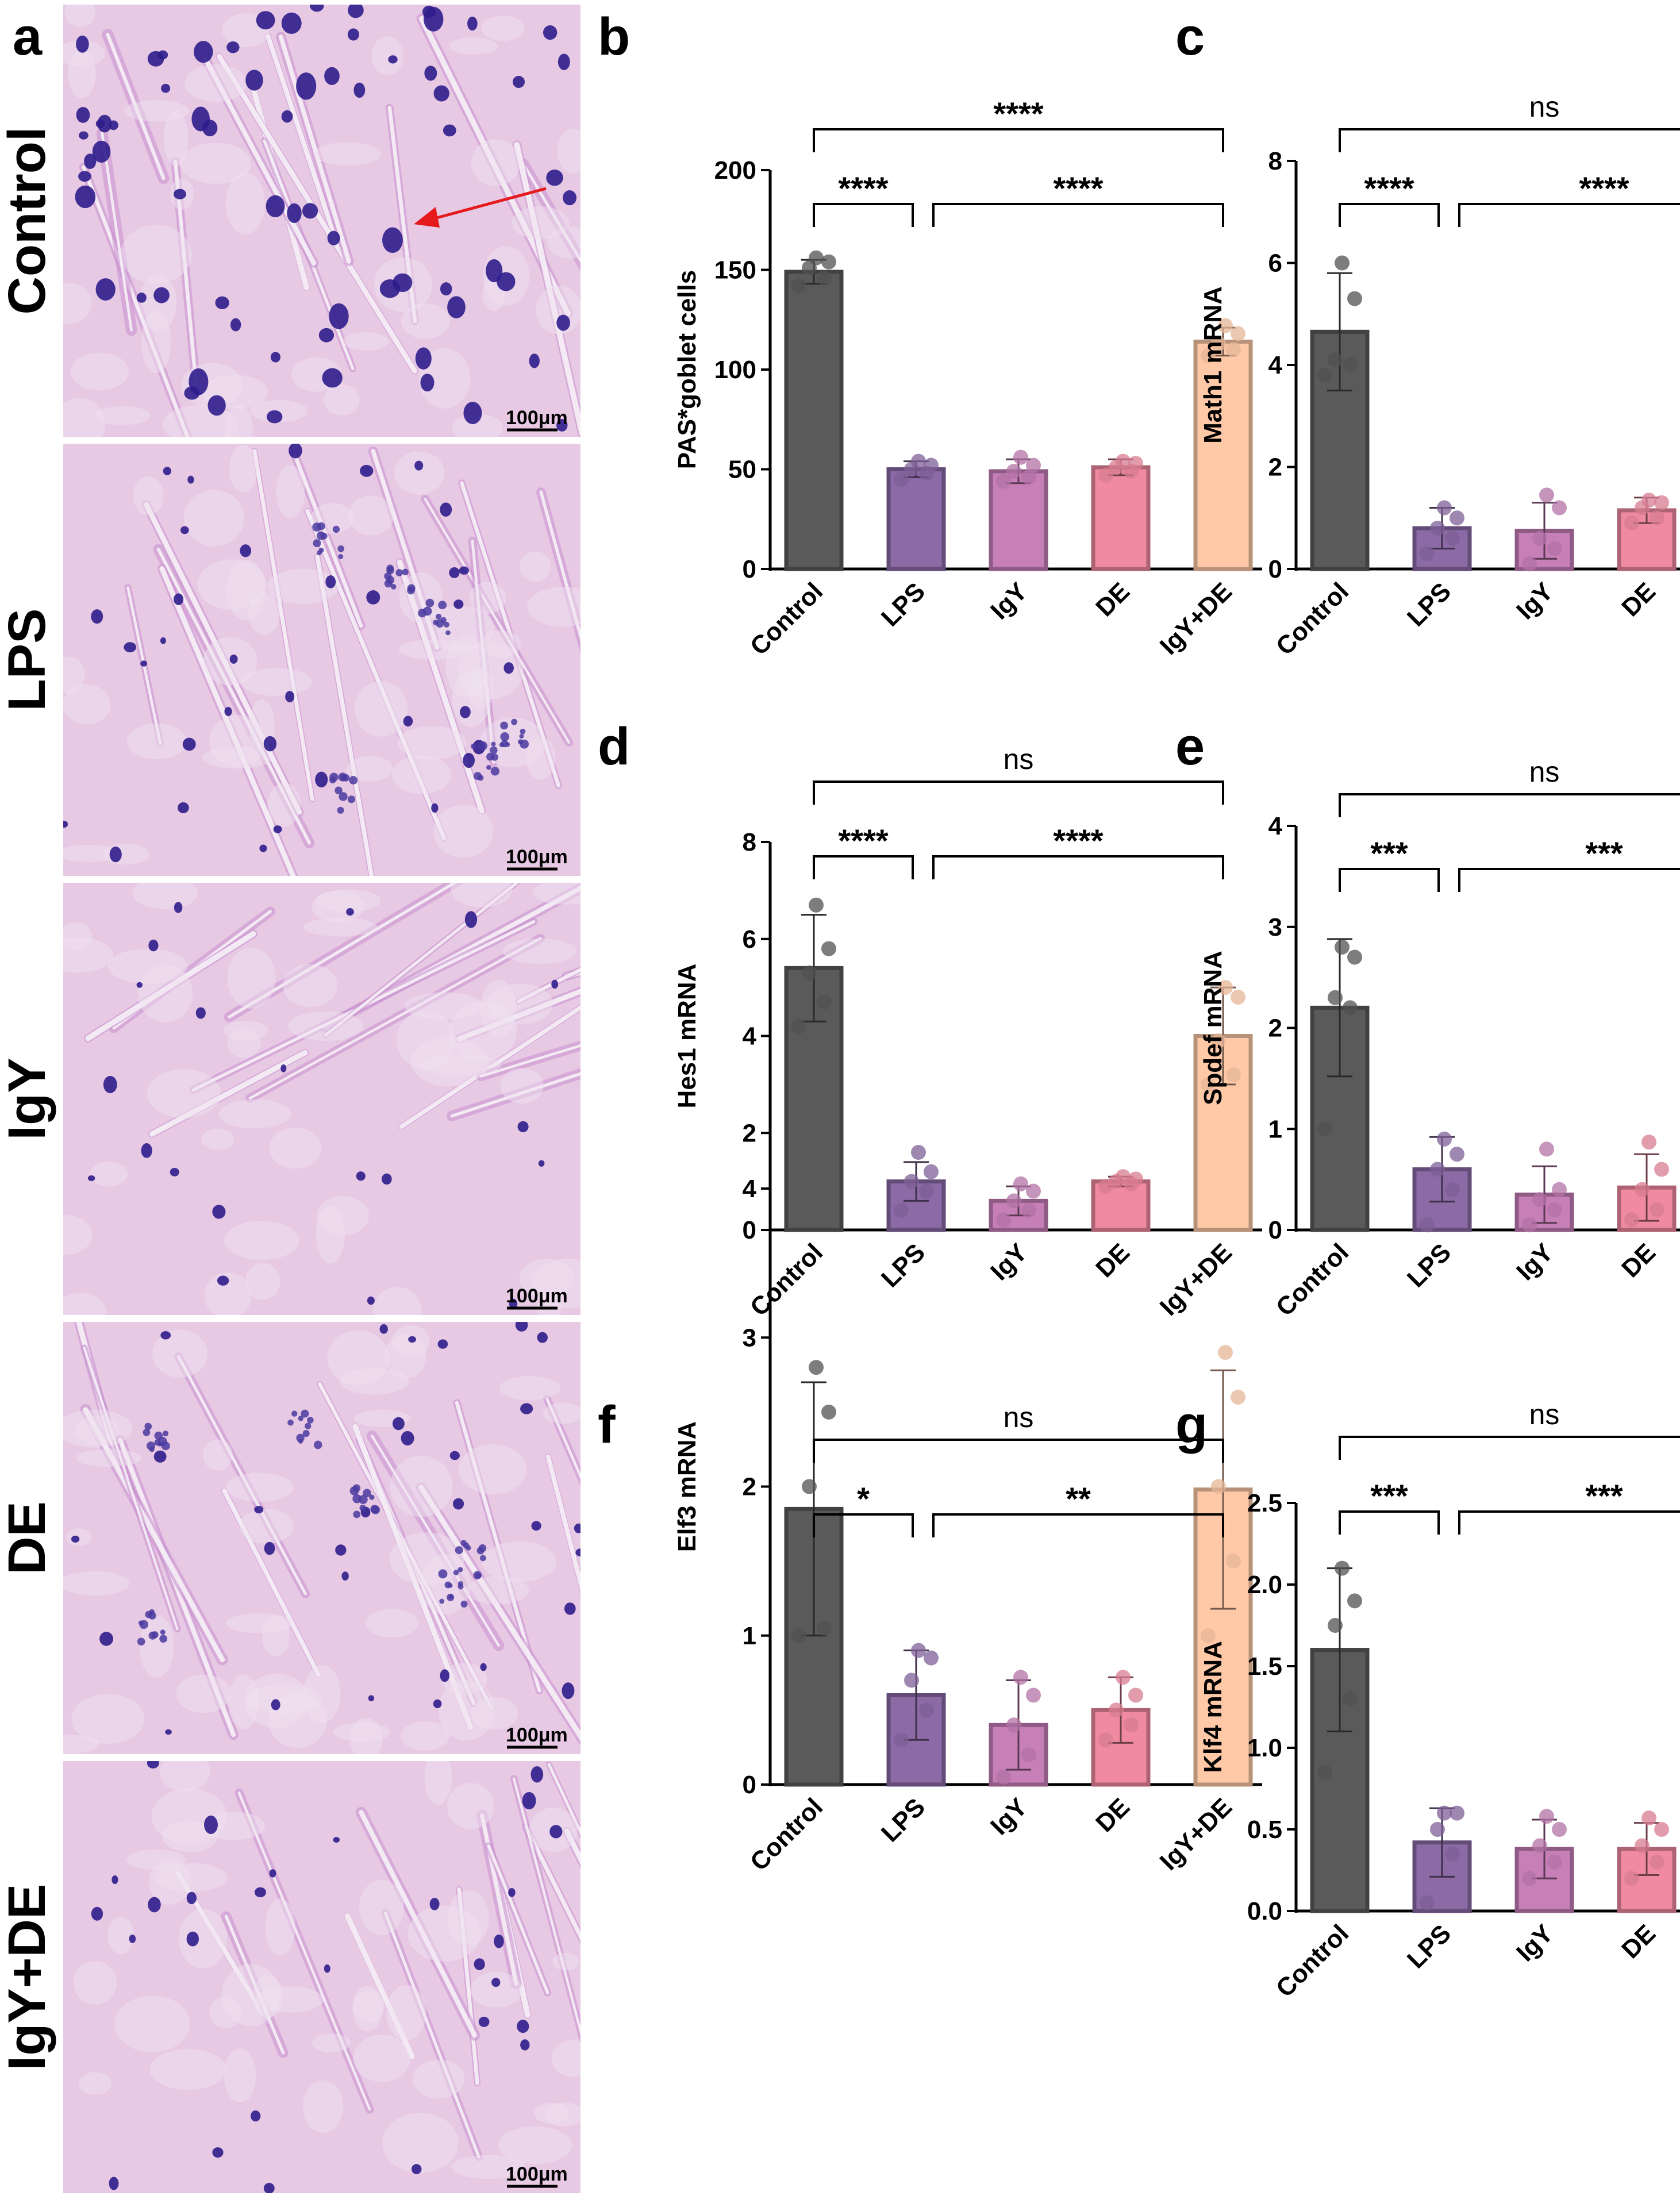  I want to click on y-axis-label: PAS*goblet cells, so click(687, 369).